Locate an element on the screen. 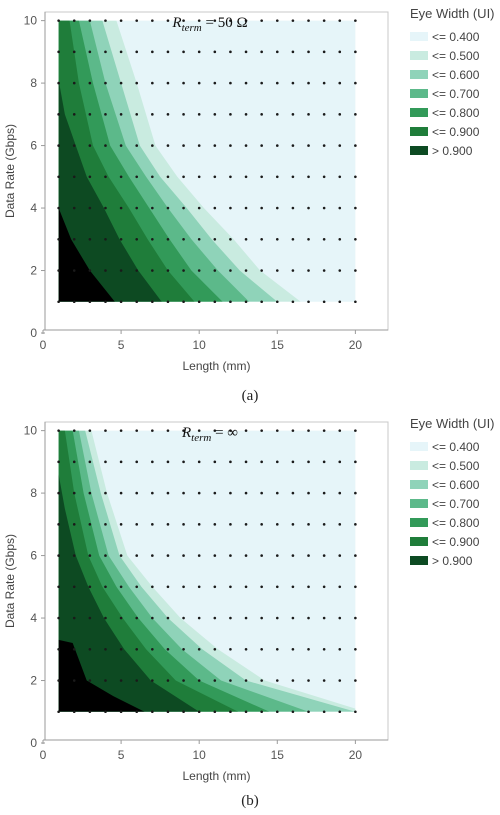 Image resolution: width=500 pixels, height=815 pixels. y-tick-label: 4 is located at coordinates (33, 618).